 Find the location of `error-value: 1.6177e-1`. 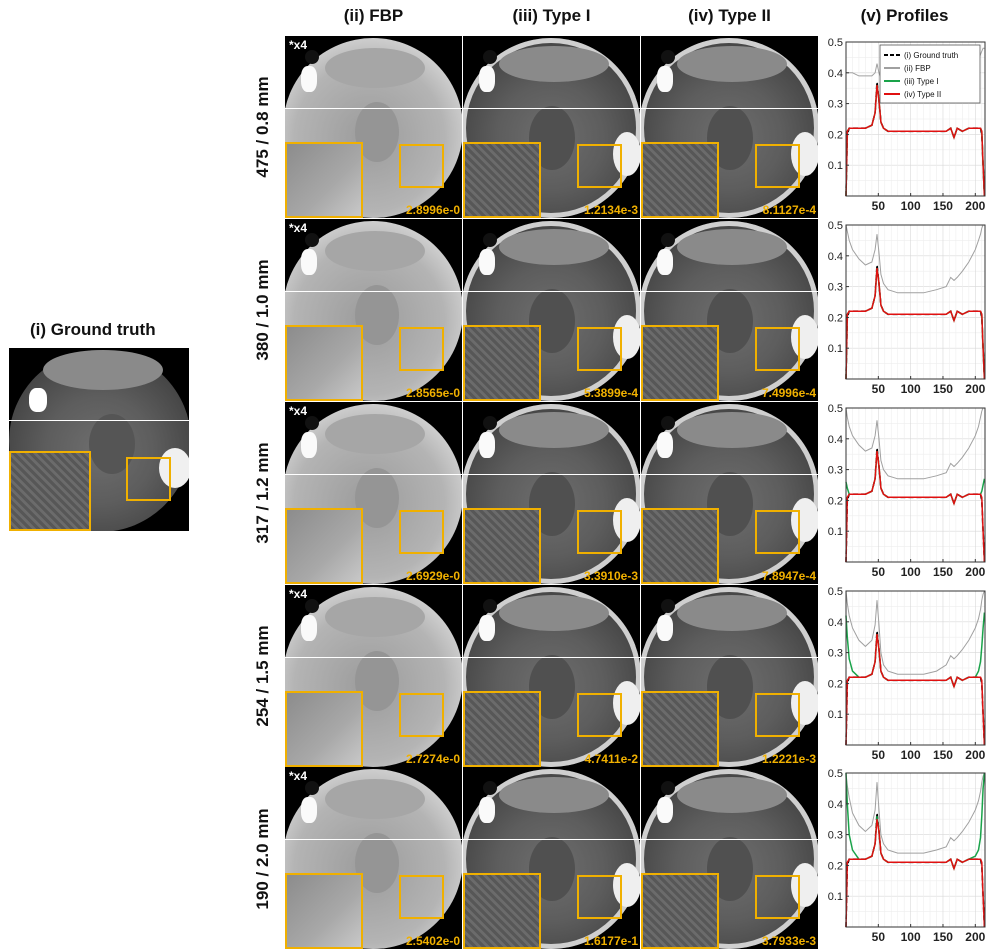

error-value: 1.6177e-1 is located at coordinates (610, 941).